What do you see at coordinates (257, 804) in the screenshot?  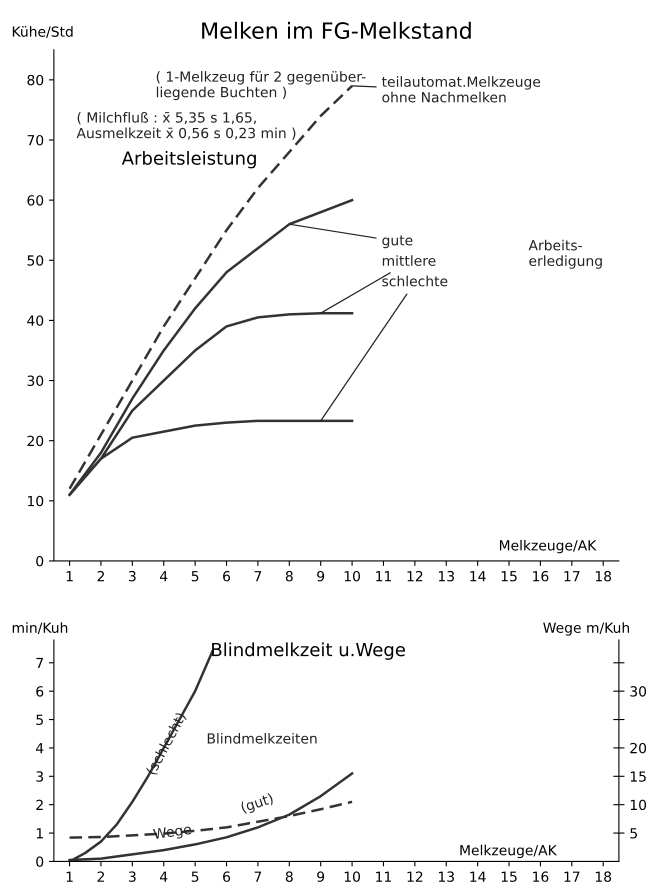 I see `text: (gut)` at bounding box center [257, 804].